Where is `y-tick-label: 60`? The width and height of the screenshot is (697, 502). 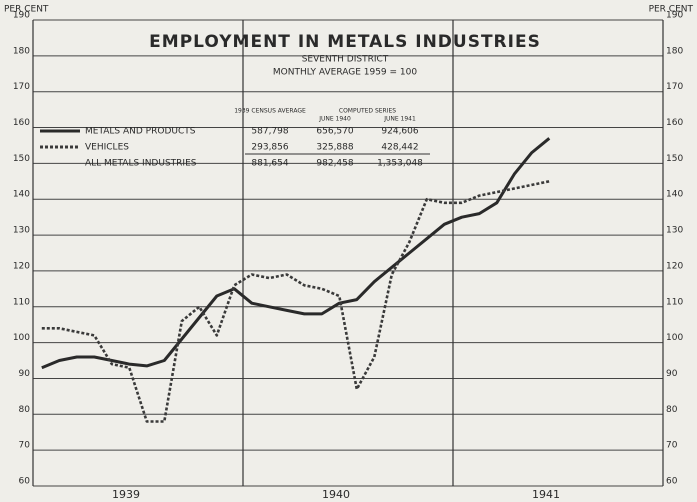
y-tick-label: 60 is located at coordinates (25, 482).